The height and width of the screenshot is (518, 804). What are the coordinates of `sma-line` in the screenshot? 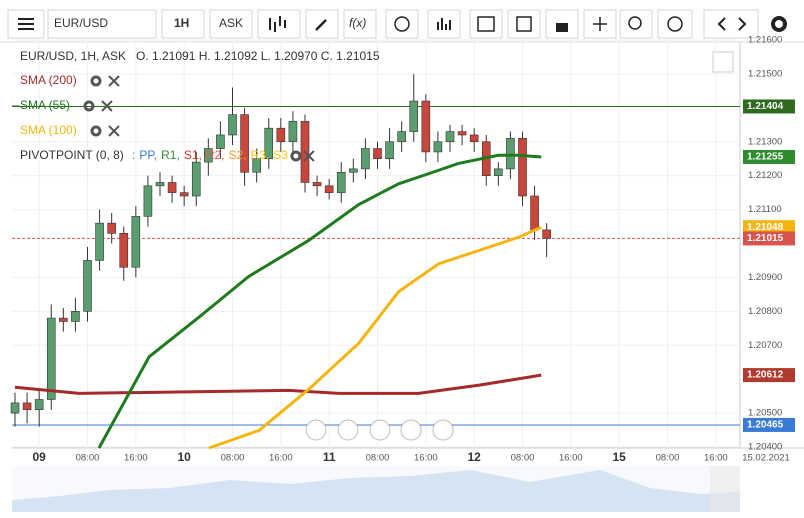 It's located at (278, 384).